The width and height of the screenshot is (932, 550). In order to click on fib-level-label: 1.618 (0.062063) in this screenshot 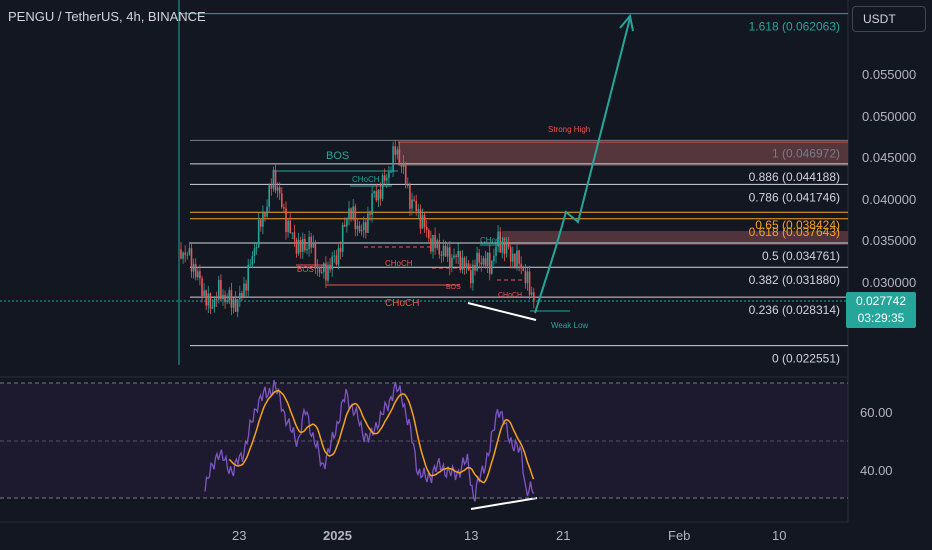, I will do `click(794, 27)`.